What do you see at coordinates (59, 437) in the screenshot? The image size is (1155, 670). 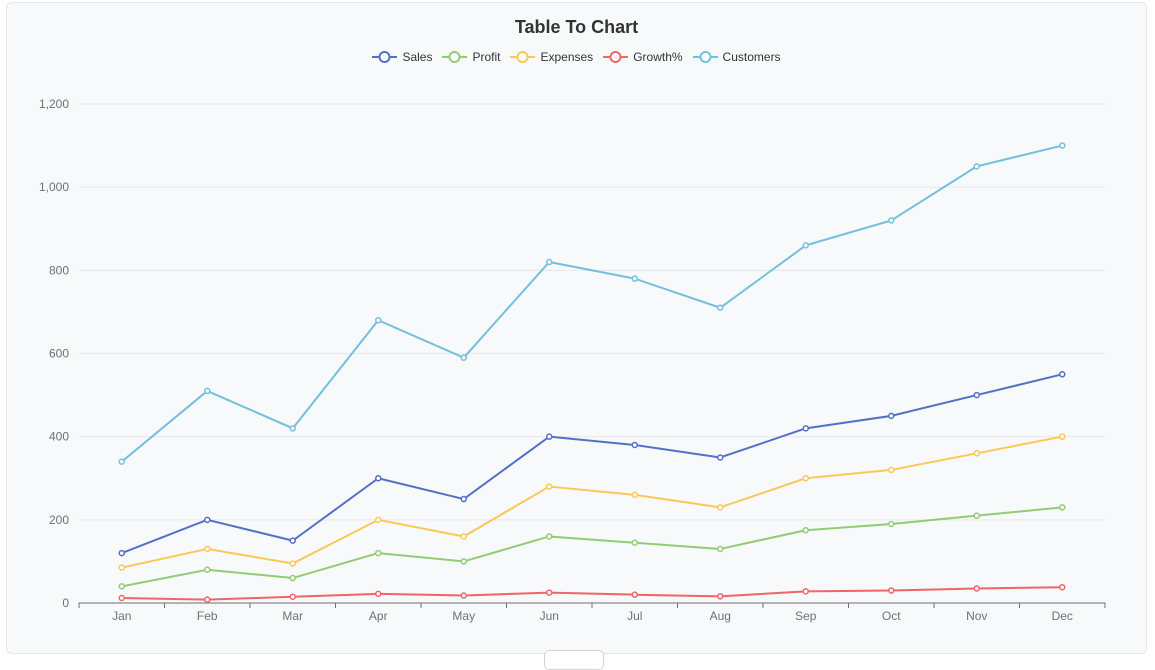 I see `y-tick-label: 400` at bounding box center [59, 437].